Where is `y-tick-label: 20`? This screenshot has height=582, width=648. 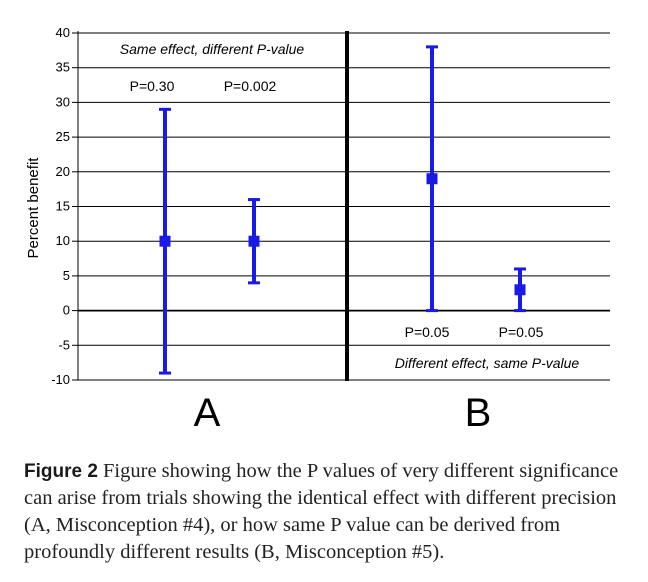
y-tick-label: 20 is located at coordinates (63, 171).